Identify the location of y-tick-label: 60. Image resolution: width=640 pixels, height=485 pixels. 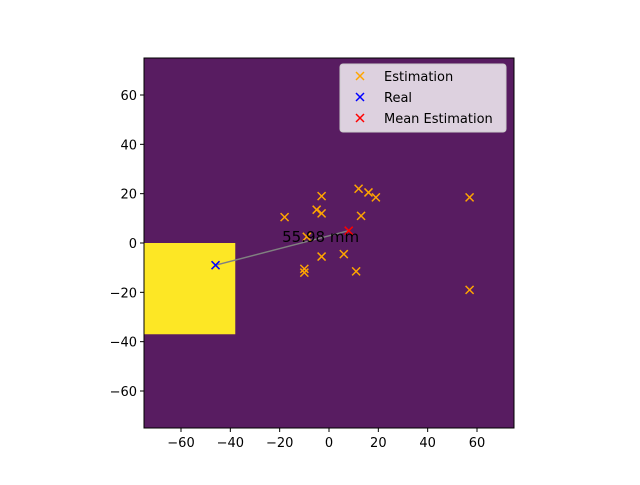
(128, 96).